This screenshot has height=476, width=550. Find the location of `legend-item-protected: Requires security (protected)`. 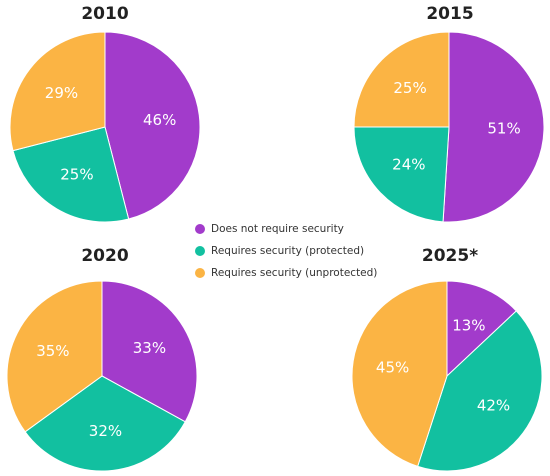

legend-item-protected: Requires security (protected) is located at coordinates (286, 251).